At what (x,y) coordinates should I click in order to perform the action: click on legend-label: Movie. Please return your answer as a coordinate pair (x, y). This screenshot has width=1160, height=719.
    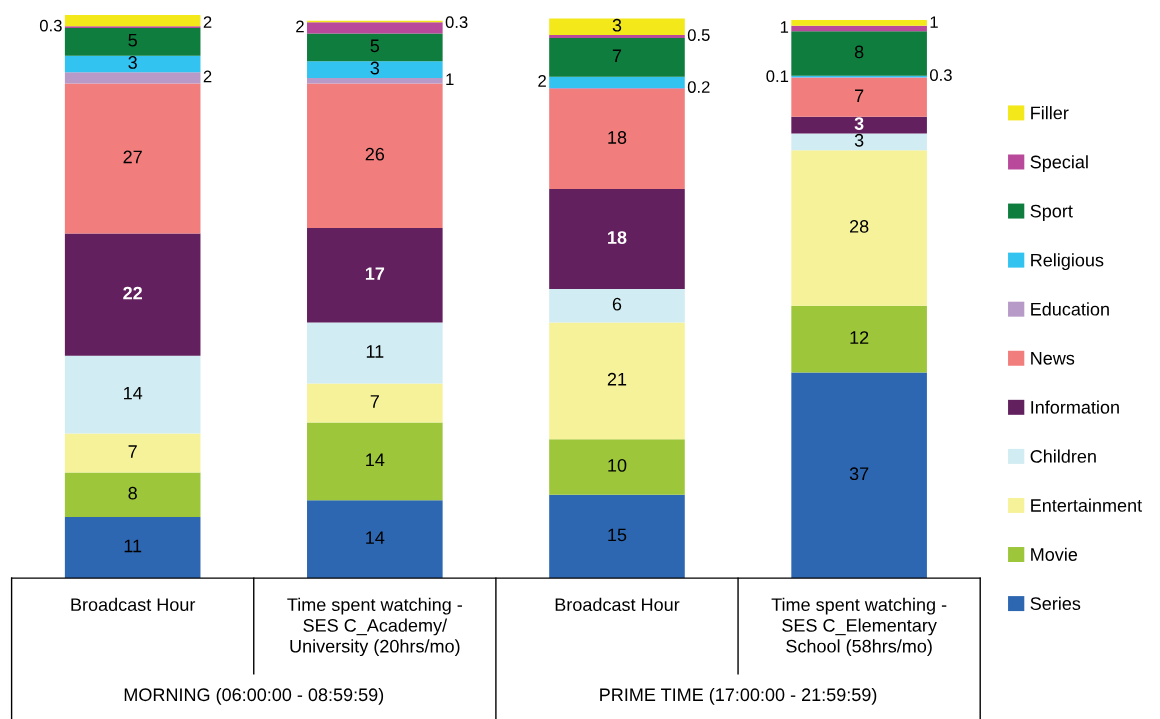
    Looking at the image, I should click on (1054, 554).